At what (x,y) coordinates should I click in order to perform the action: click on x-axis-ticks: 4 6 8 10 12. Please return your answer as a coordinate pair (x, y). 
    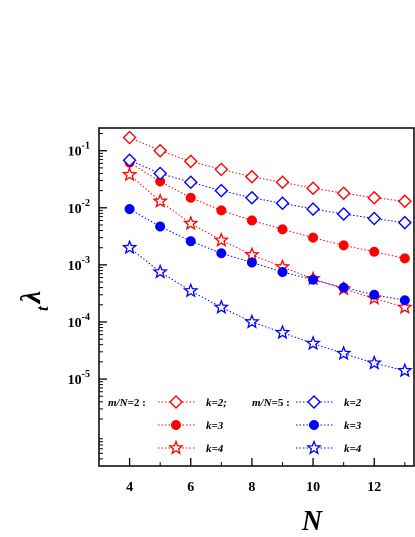
    Looking at the image, I should click on (252, 476).